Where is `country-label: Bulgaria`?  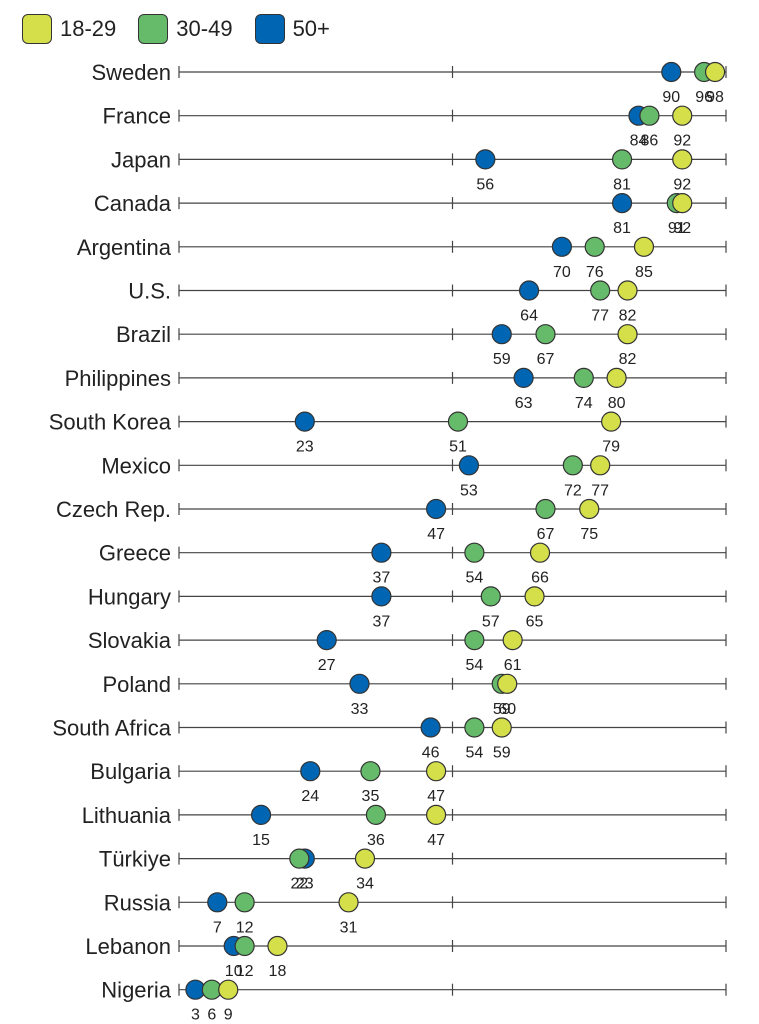 country-label: Bulgaria is located at coordinates (130, 771).